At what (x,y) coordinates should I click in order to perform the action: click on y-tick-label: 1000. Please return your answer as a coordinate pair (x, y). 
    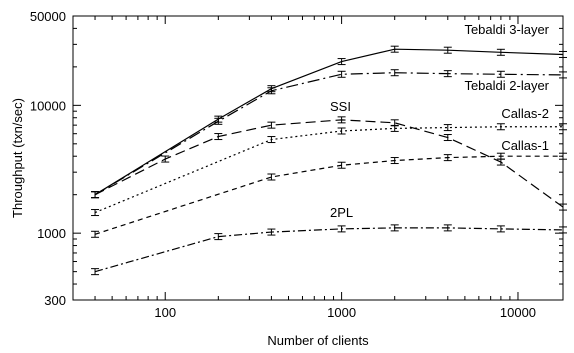
    Looking at the image, I should click on (51, 233).